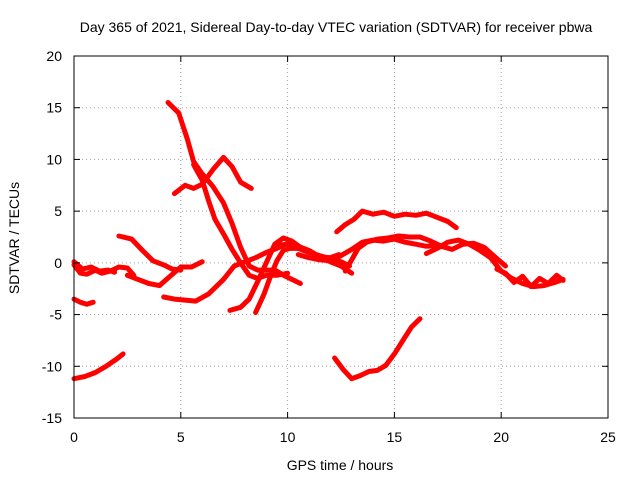 This screenshot has height=480, width=640. I want to click on y-tick-label: 20, so click(54, 56).